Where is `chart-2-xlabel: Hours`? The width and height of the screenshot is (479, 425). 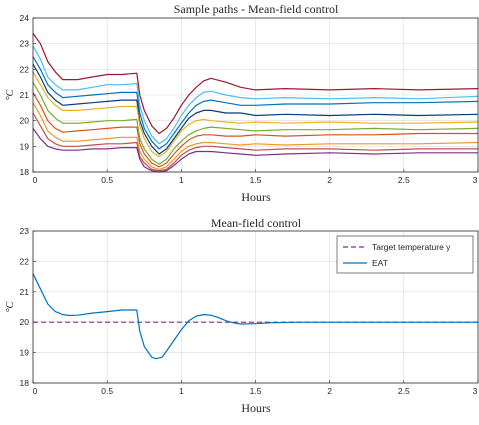
chart-2-xlabel: Hours is located at coordinates (256, 408).